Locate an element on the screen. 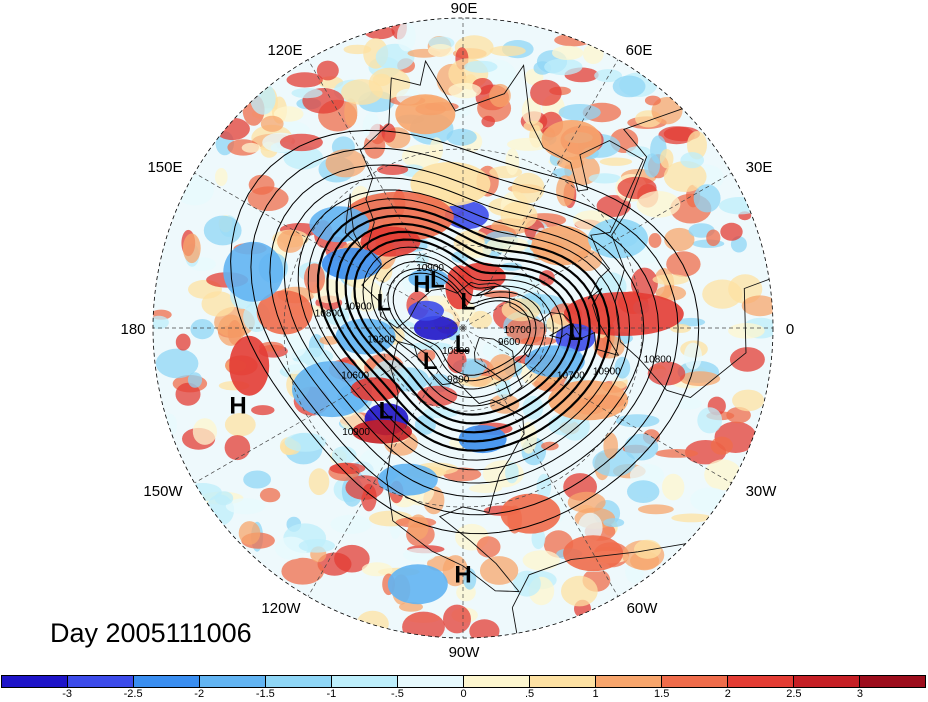 The height and width of the screenshot is (702, 928). contour-label: 10700 is located at coordinates (571, 375).